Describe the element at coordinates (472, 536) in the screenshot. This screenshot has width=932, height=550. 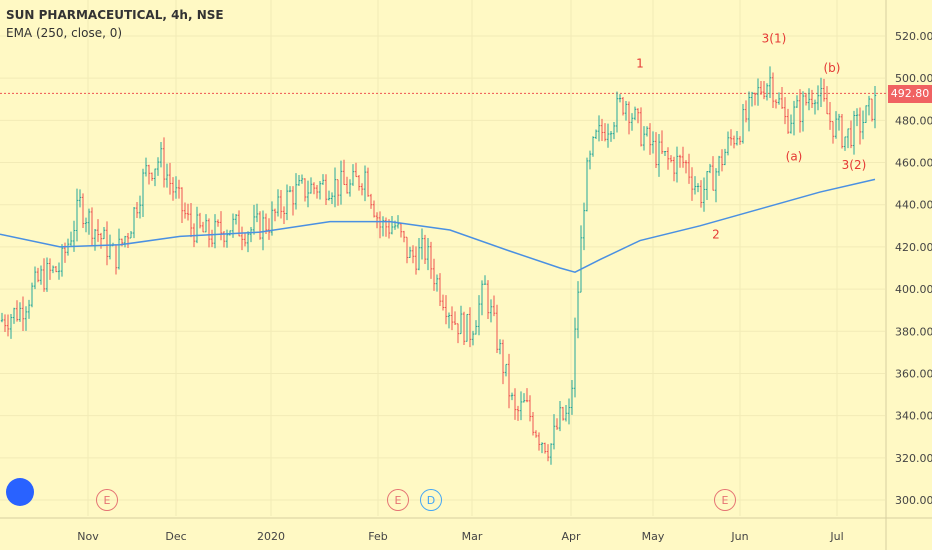
I see `x-tick-label: Mar` at that location.